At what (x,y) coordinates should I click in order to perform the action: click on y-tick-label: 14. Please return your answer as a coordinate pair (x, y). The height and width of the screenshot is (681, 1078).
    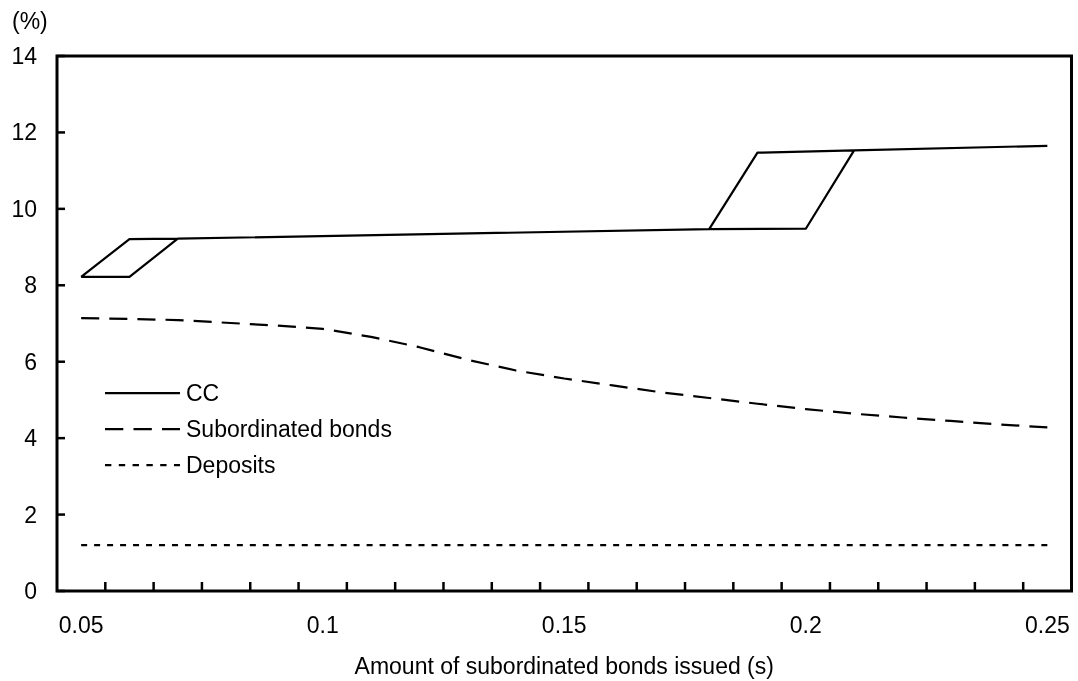
    Looking at the image, I should click on (24, 56).